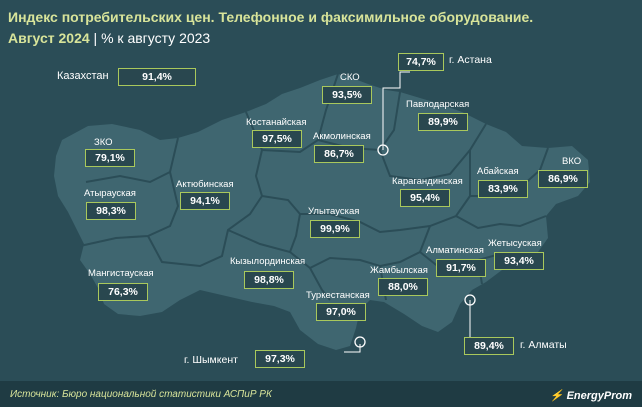 The height and width of the screenshot is (407, 642). Describe the element at coordinates (543, 345) in the screenshot. I see `city-name: г. Алматы` at that location.